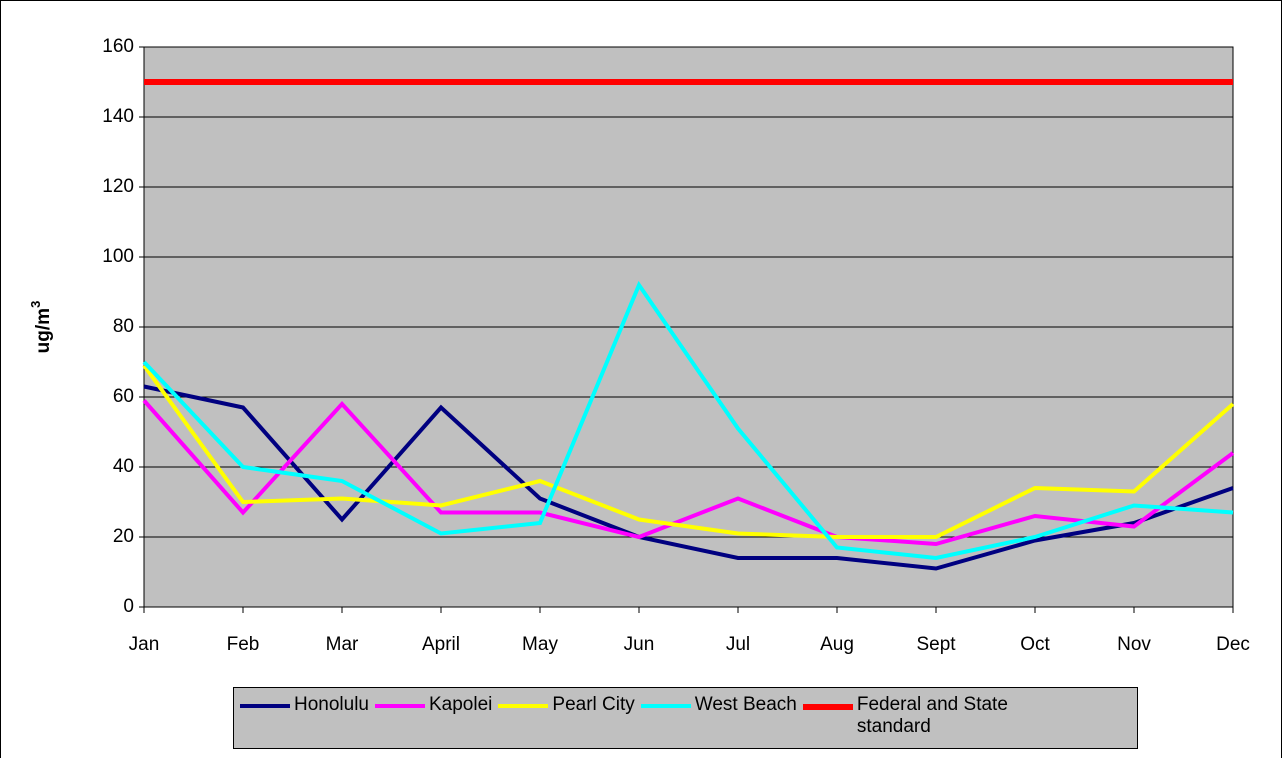 The image size is (1283, 758). I want to click on y-tick-label: 0, so click(128, 606).